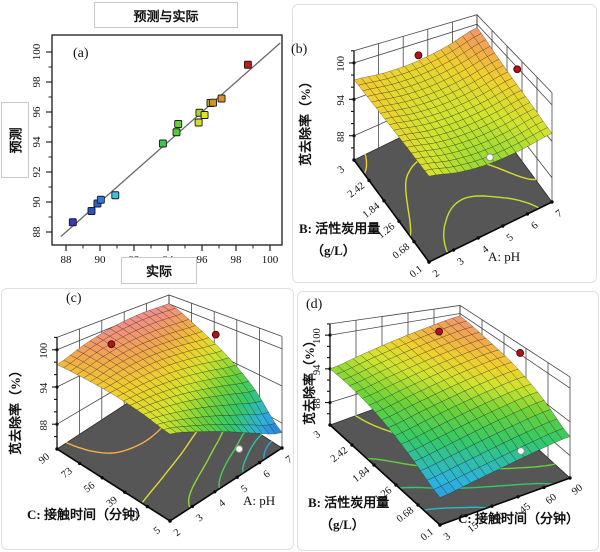 The width and height of the screenshot is (600, 552). I want to click on svg-text: 92, so click(37, 172).